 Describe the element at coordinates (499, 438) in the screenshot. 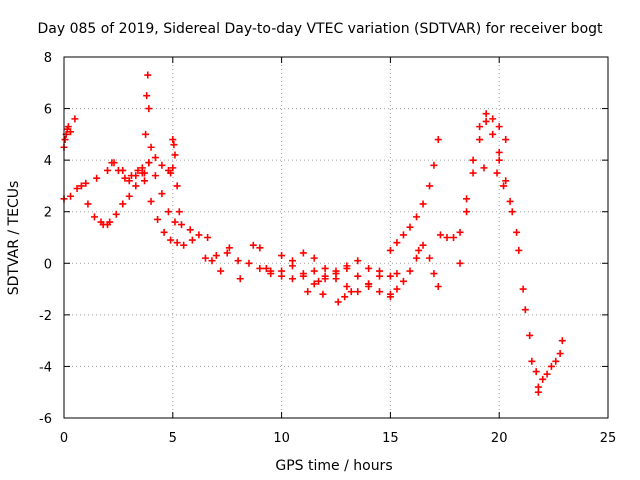

I see `x-tick-label: 20` at that location.